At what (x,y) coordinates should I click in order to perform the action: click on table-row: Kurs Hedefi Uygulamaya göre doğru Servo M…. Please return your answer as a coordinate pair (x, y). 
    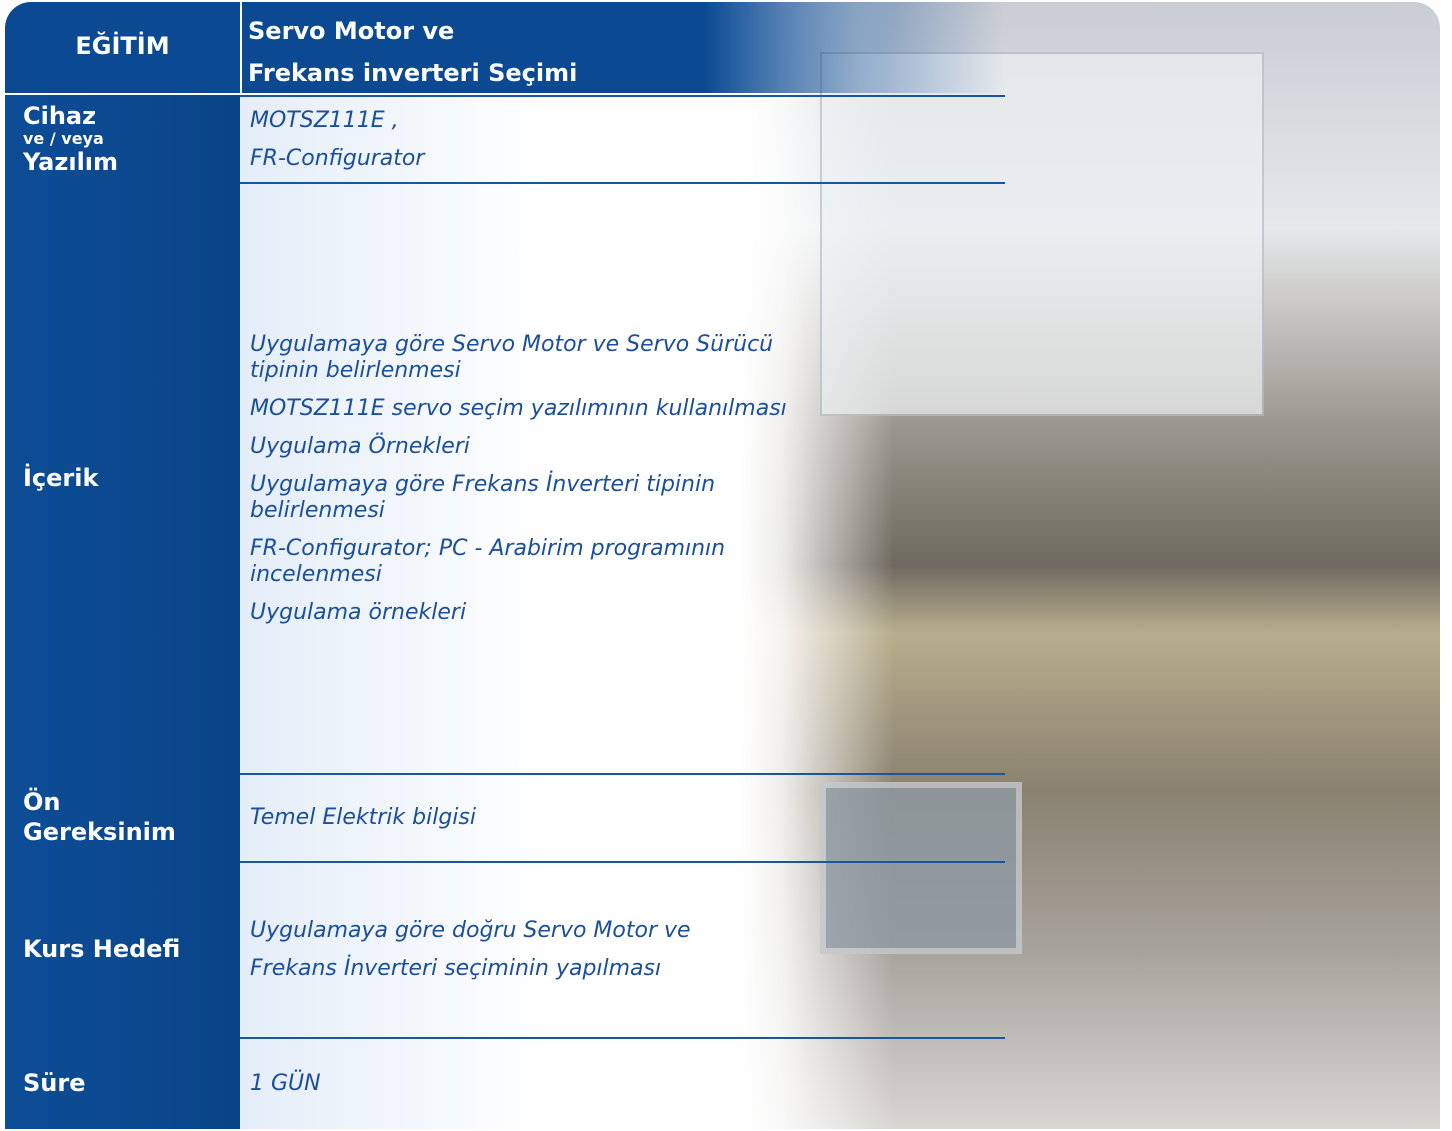
    Looking at the image, I should click on (505, 949).